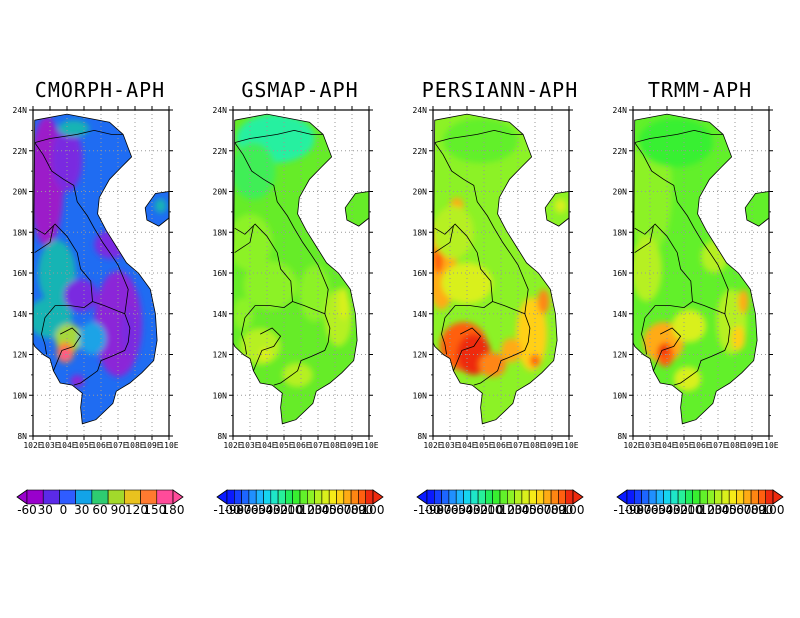 The width and height of the screenshot is (800, 618). What do you see at coordinates (420, 314) in the screenshot?
I see `lat-label: 14N` at bounding box center [420, 314].